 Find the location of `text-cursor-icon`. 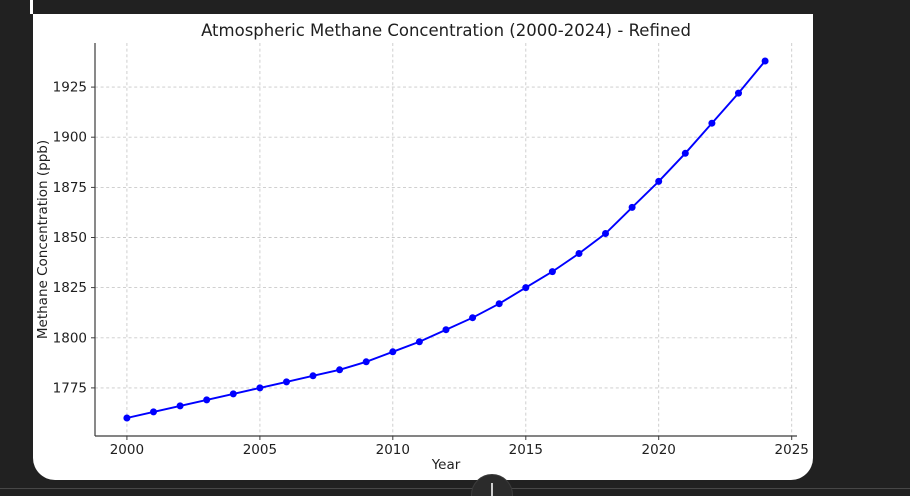

text-cursor-icon is located at coordinates (492, 489).